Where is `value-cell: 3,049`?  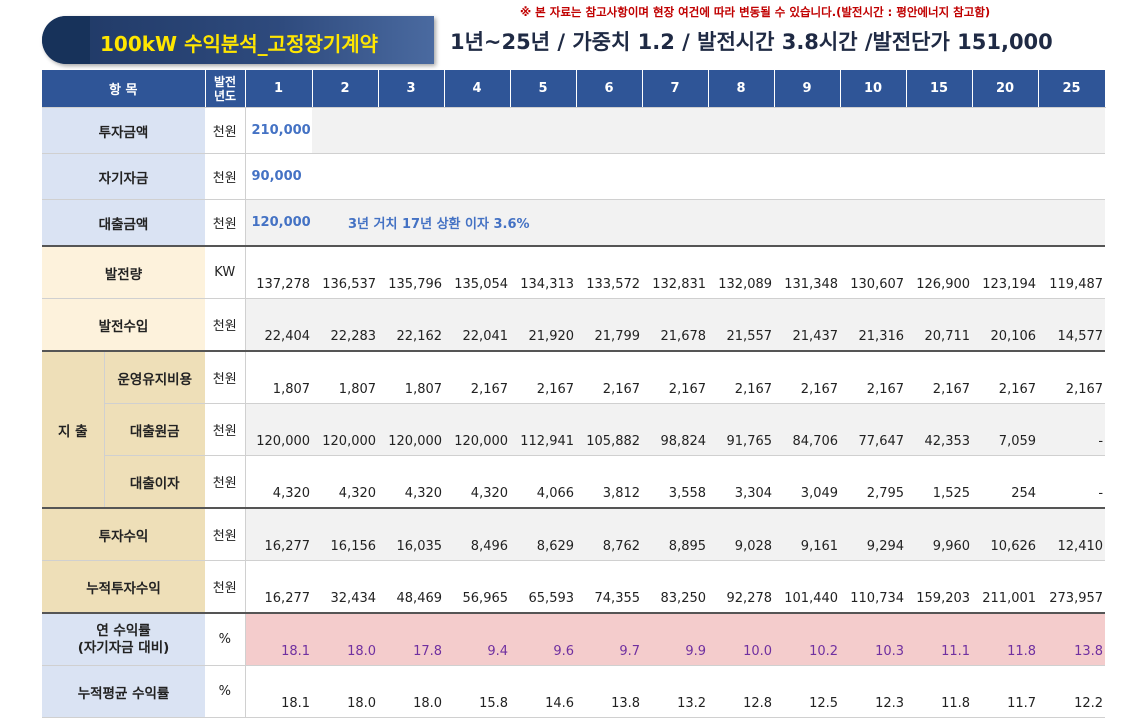
value-cell: 3,049 is located at coordinates (807, 482).